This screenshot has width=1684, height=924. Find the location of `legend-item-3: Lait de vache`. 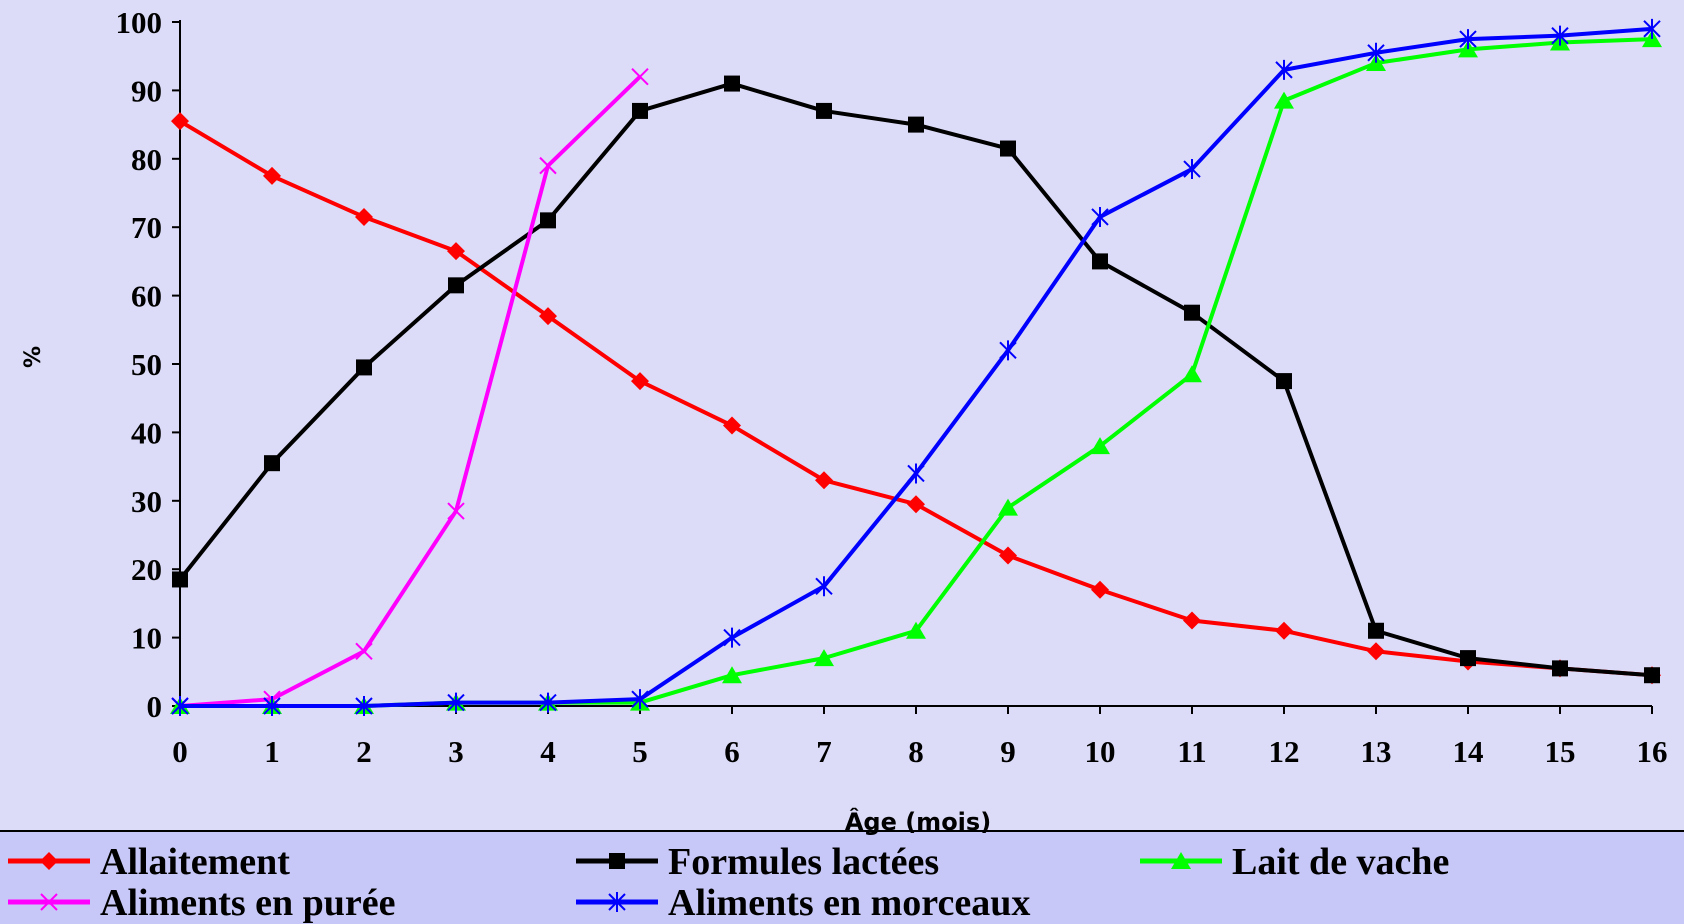

legend-item-3: Lait de vache is located at coordinates (1294, 862).